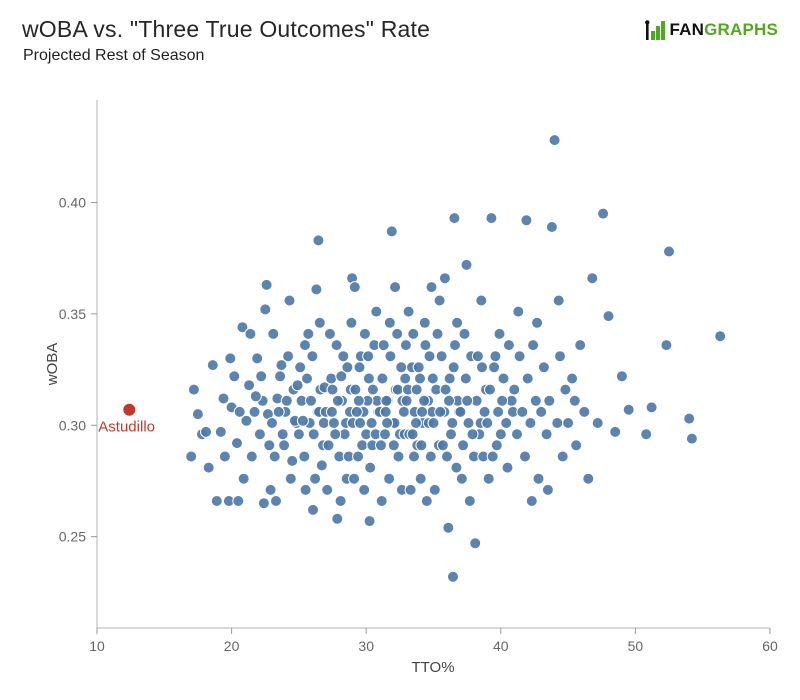  Describe the element at coordinates (687, 29) in the screenshot. I see `logo-text-fan: FAN` at that location.